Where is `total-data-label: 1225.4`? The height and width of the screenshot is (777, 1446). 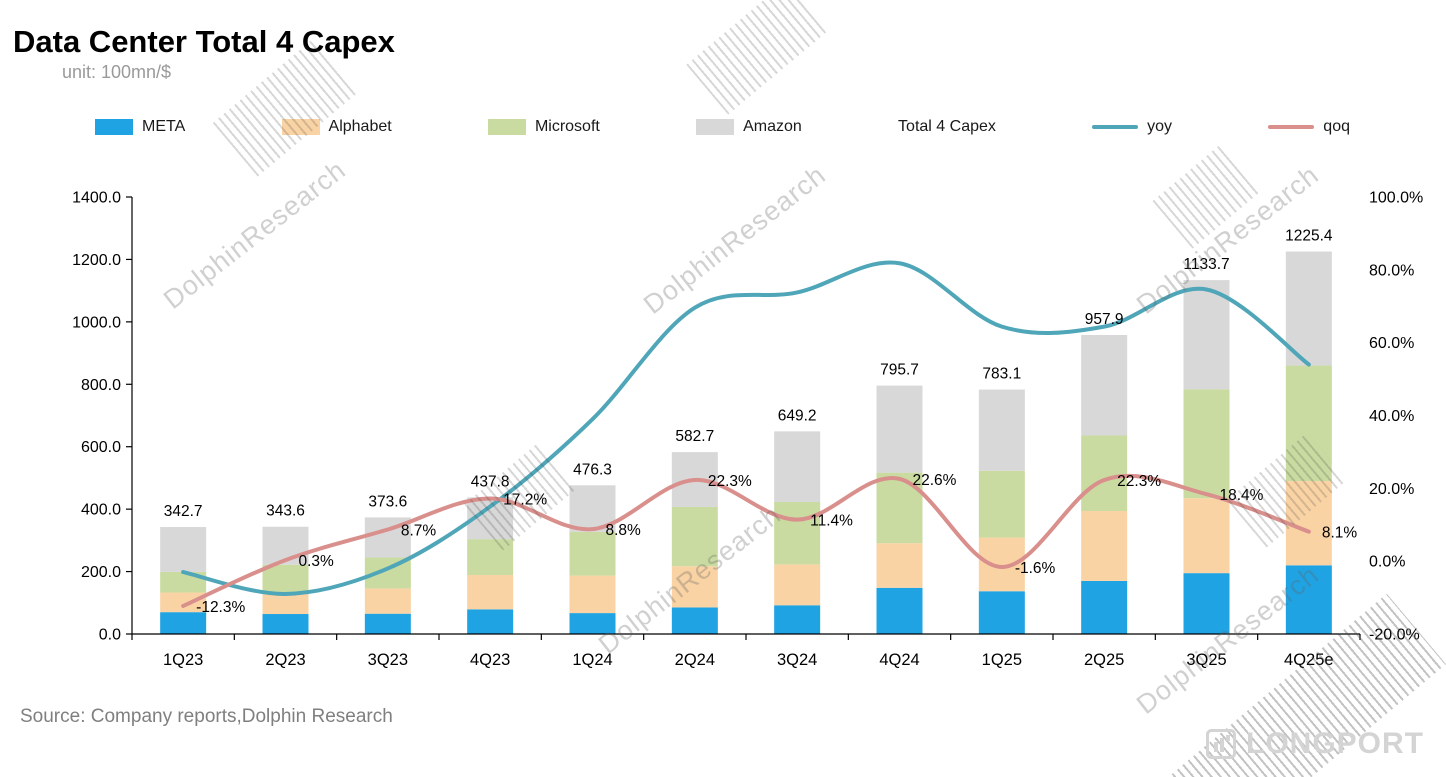 total-data-label: 1225.4 is located at coordinates (1309, 236).